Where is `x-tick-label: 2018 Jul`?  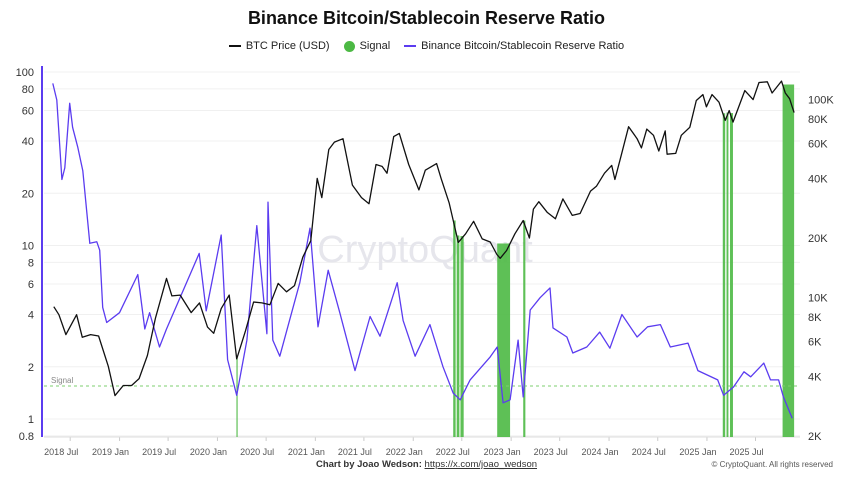 x-tick-label: 2018 Jul is located at coordinates (61, 452).